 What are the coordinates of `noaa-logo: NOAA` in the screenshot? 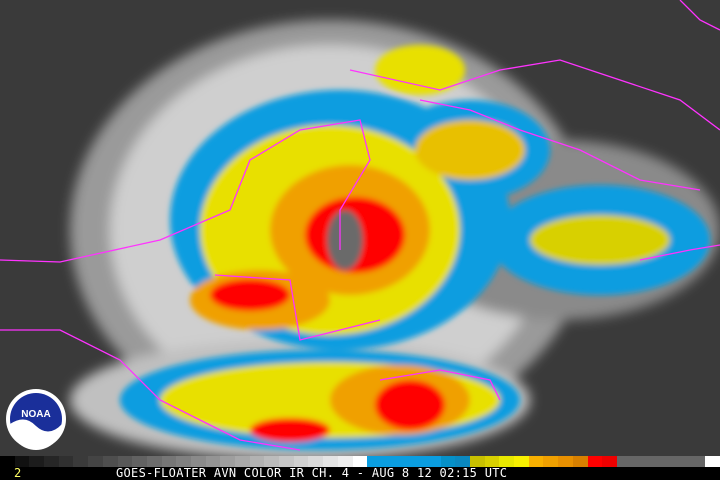 It's located at (36, 419).